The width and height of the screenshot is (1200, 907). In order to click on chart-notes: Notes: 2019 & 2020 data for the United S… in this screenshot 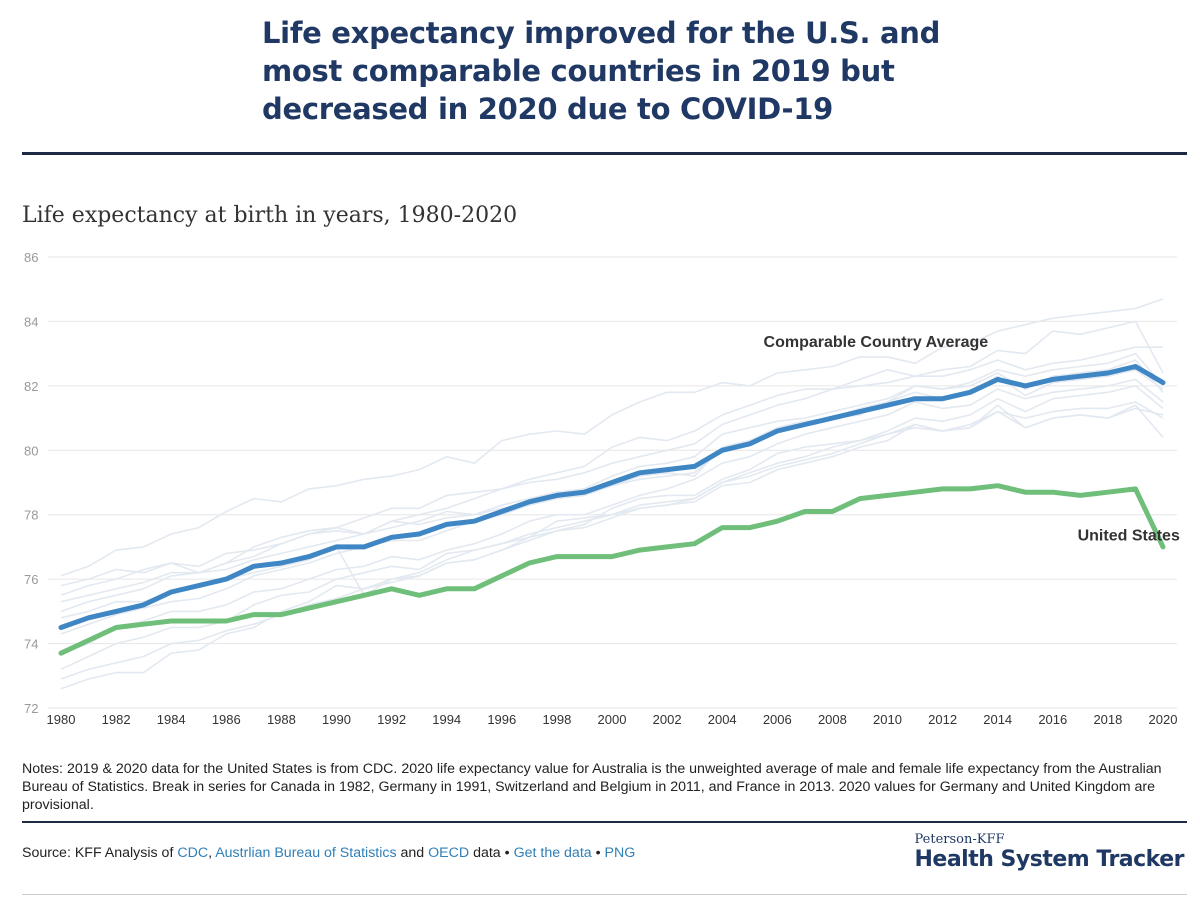, I will do `click(592, 787)`.